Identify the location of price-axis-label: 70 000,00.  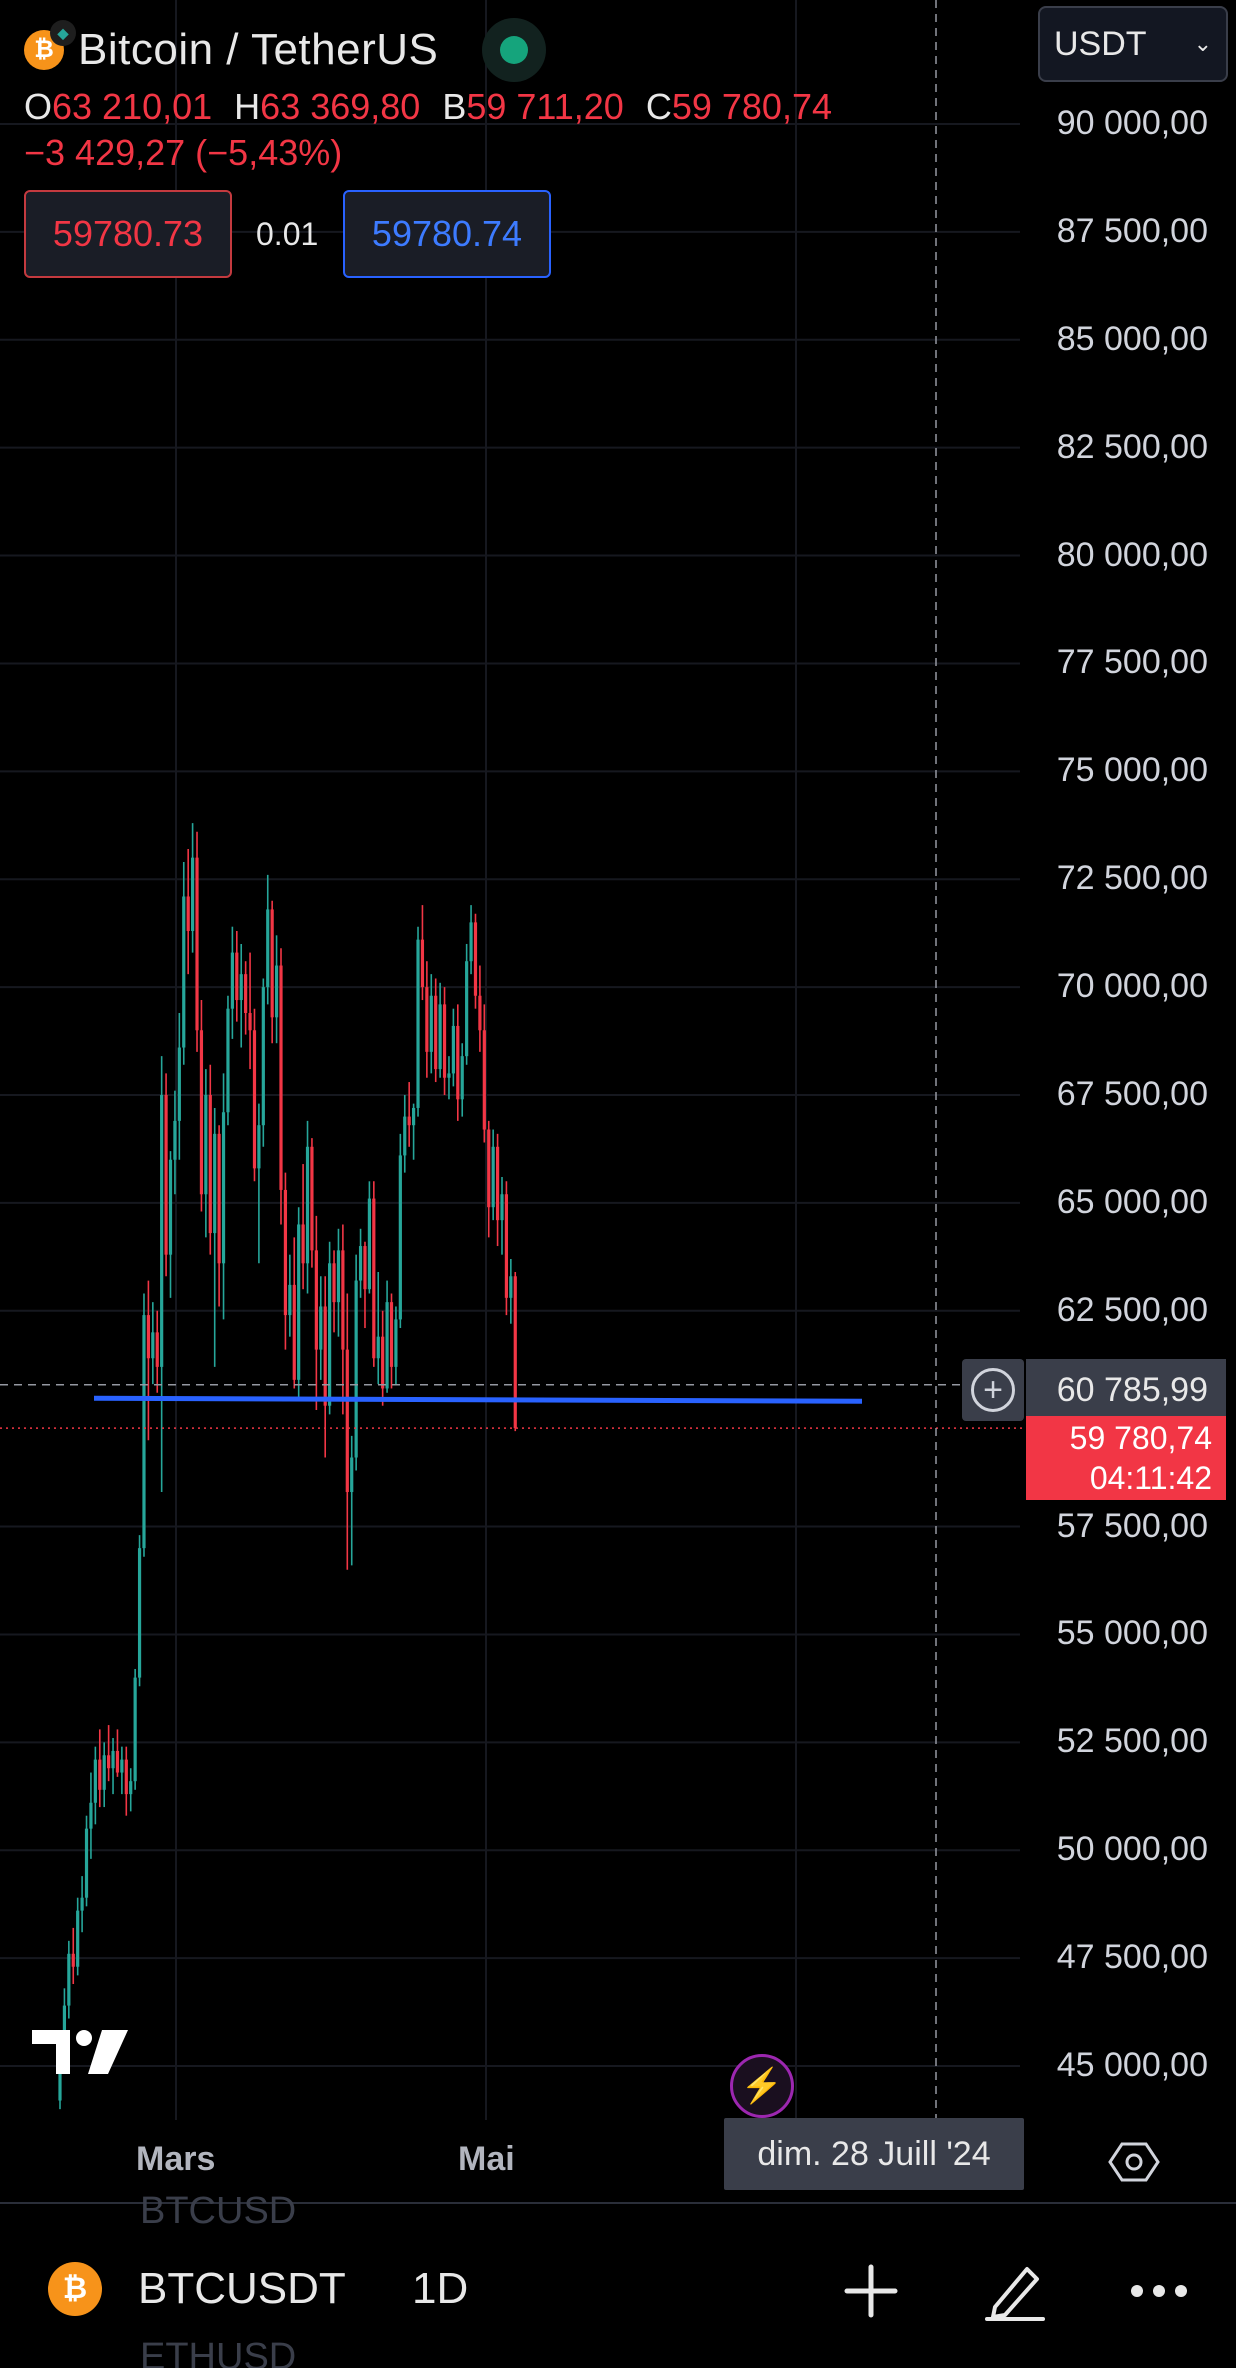
(1132, 986).